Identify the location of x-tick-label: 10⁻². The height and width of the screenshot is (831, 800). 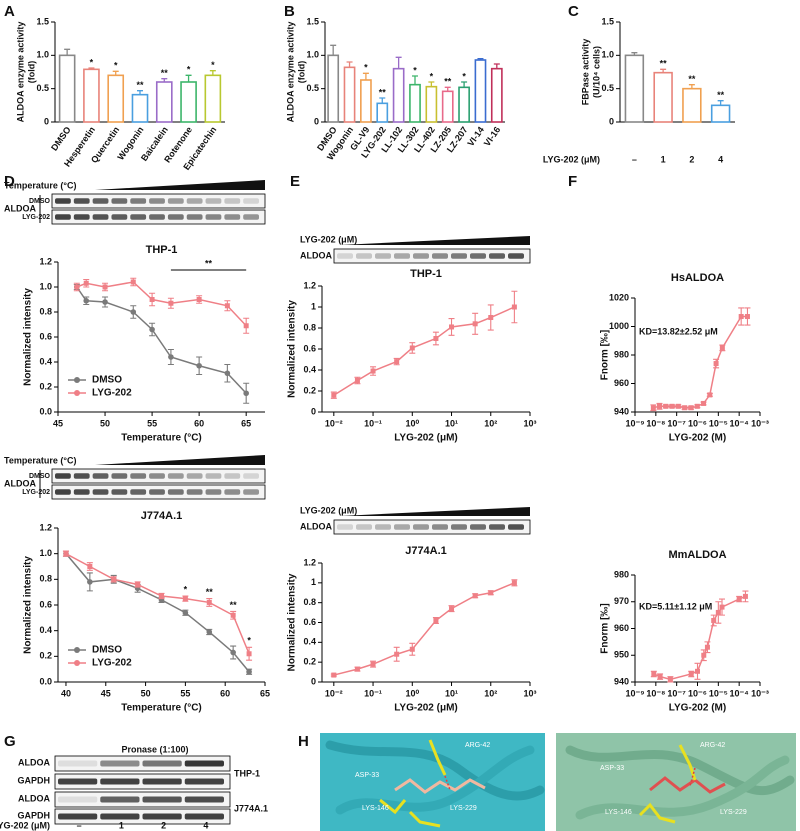
(334, 693).